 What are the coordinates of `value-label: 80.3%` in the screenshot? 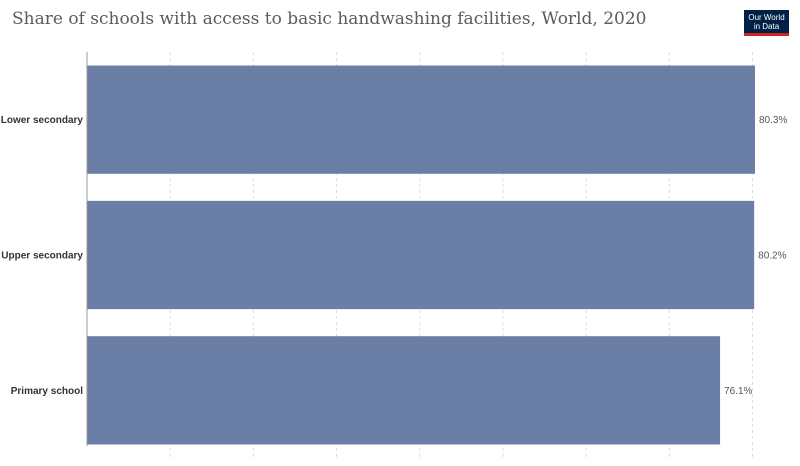 It's located at (773, 120).